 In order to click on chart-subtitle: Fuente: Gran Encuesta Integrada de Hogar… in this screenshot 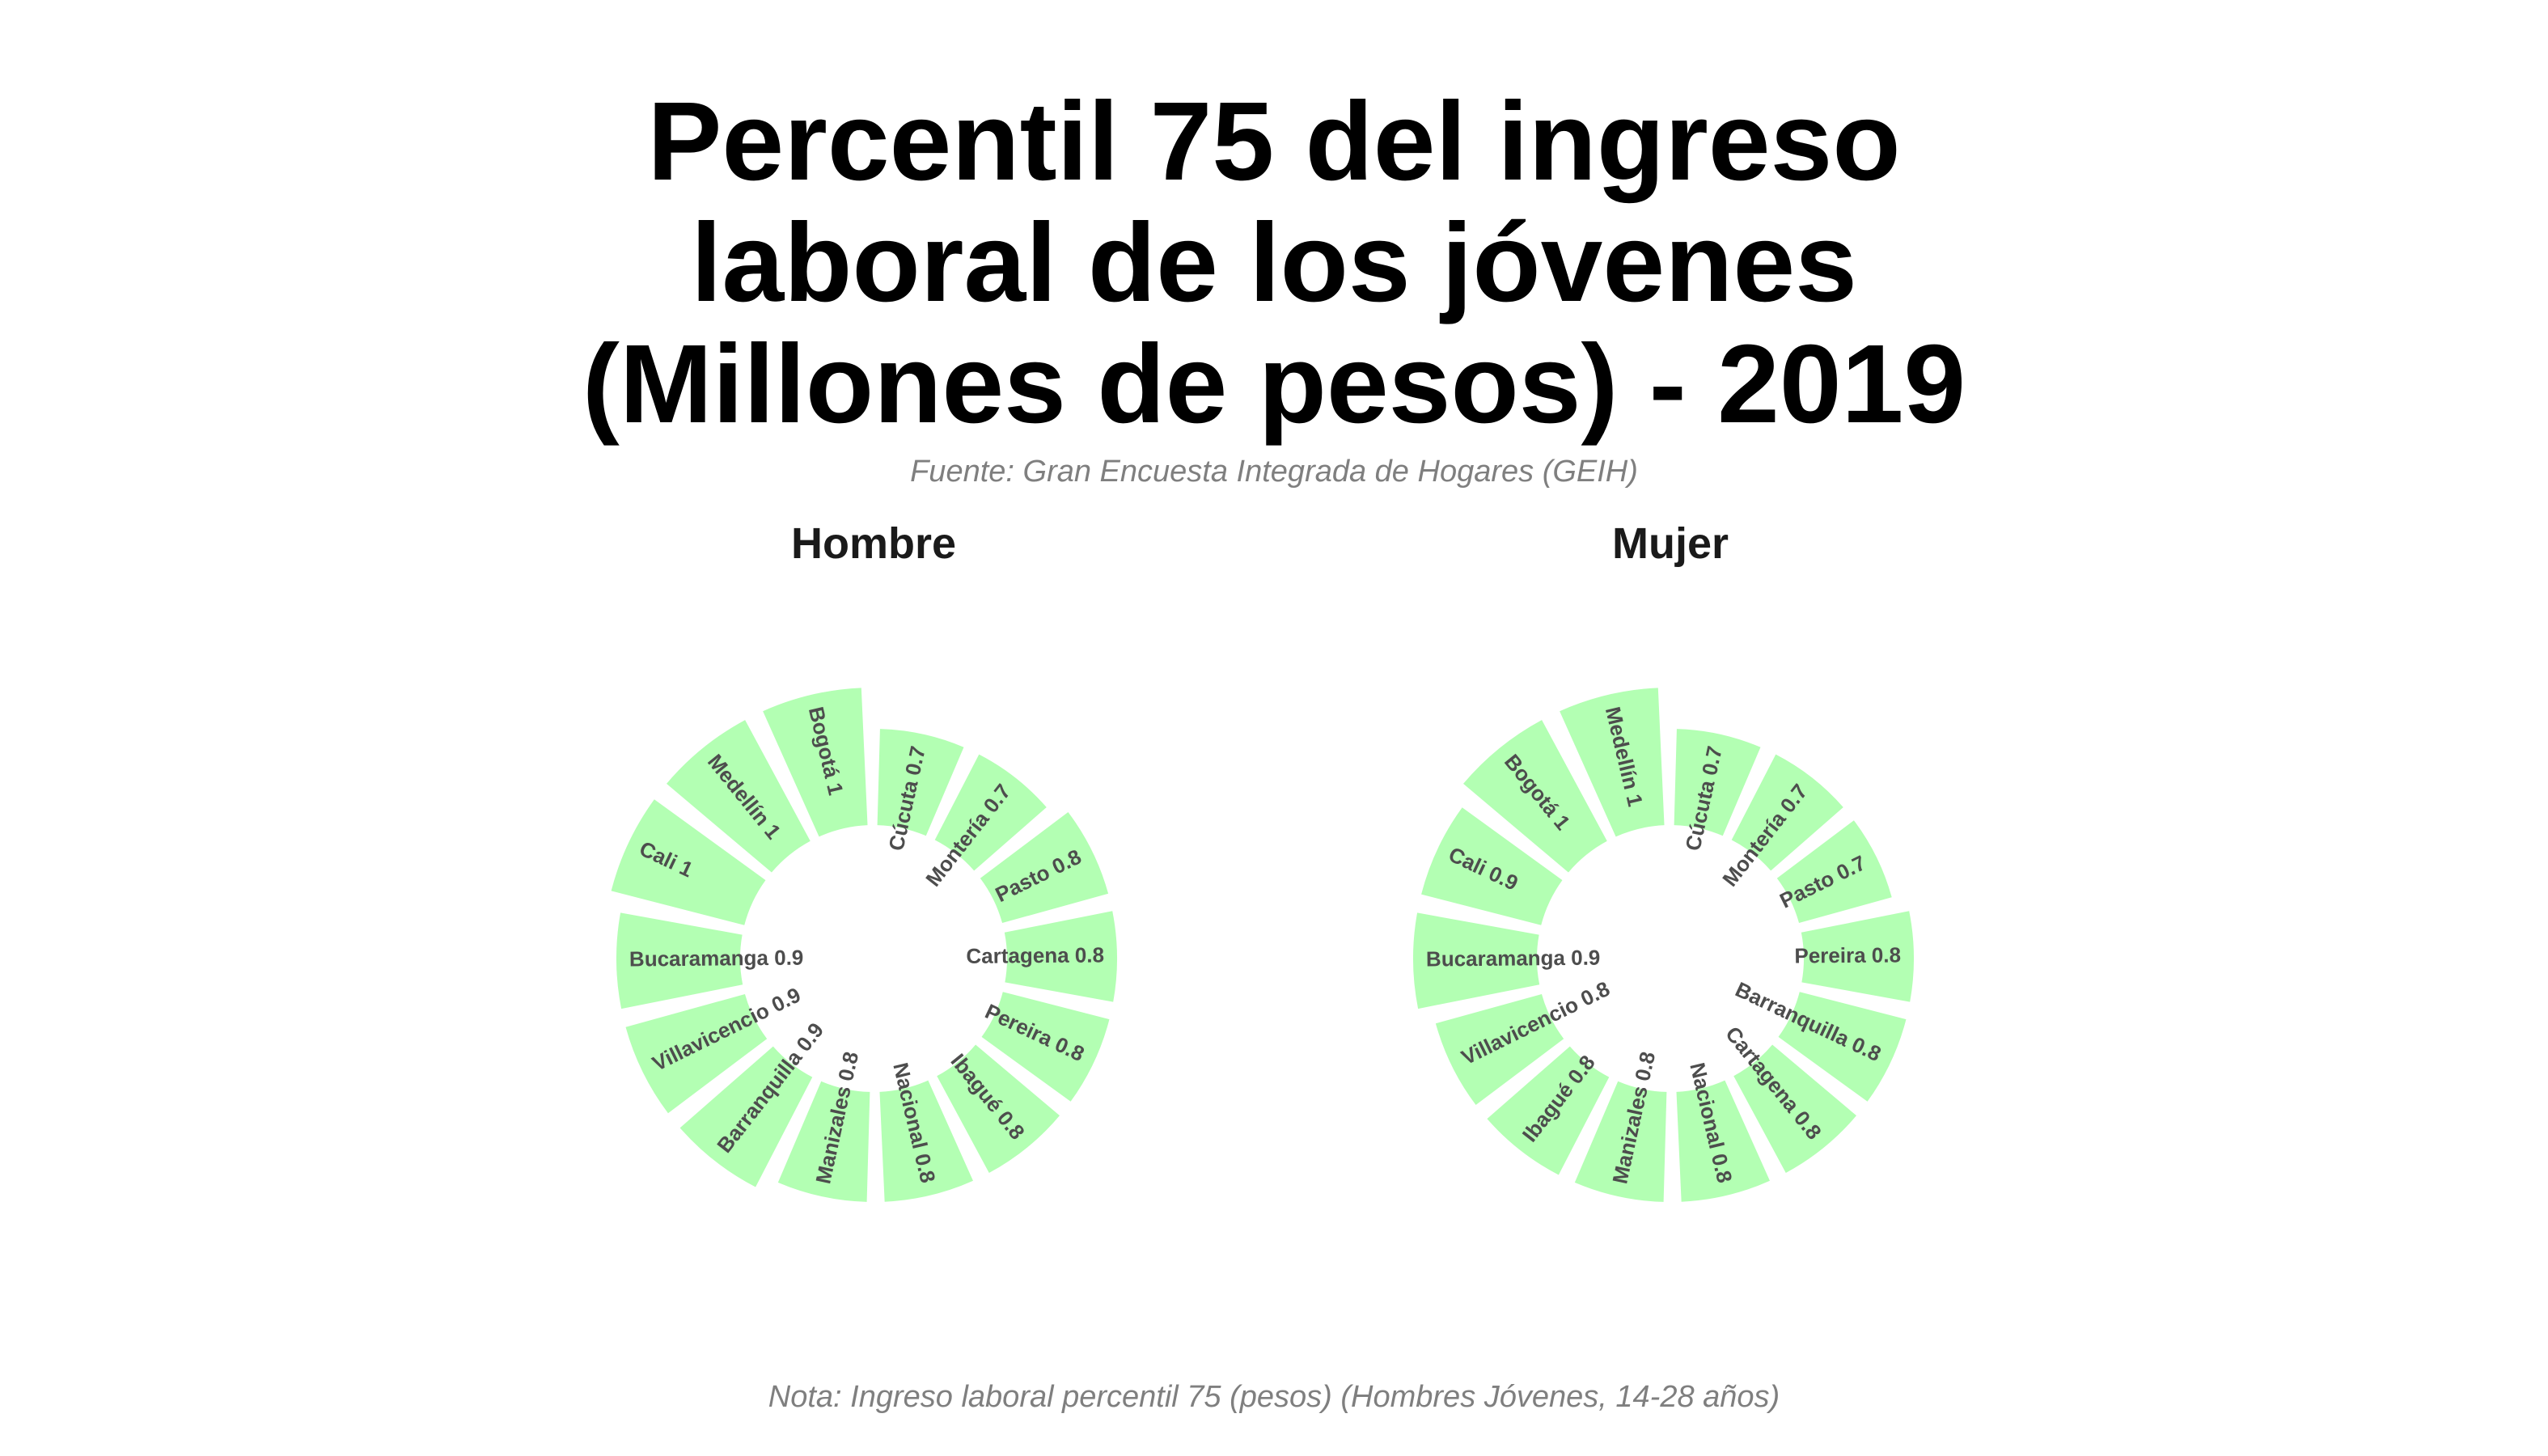, I will do `click(1274, 472)`.